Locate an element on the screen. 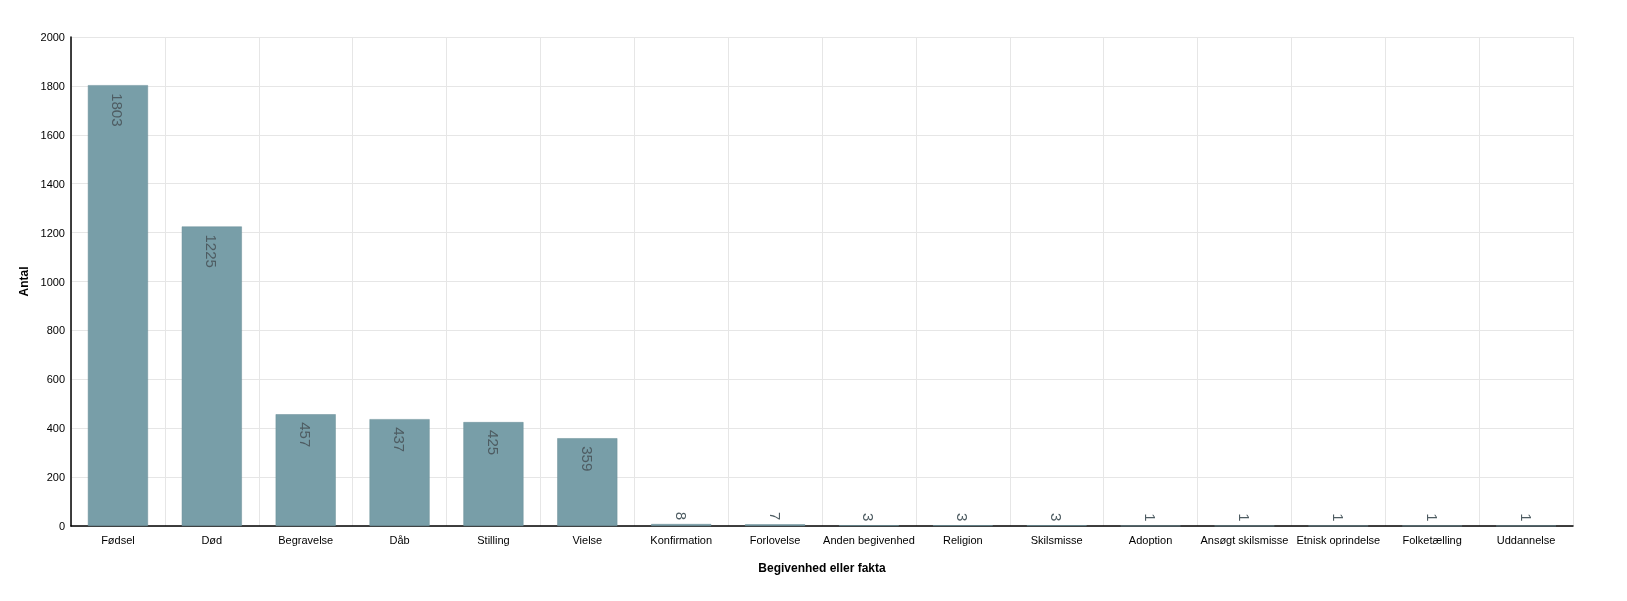  x-tick-label: Ansøgt skilsmisse is located at coordinates (1244, 539).